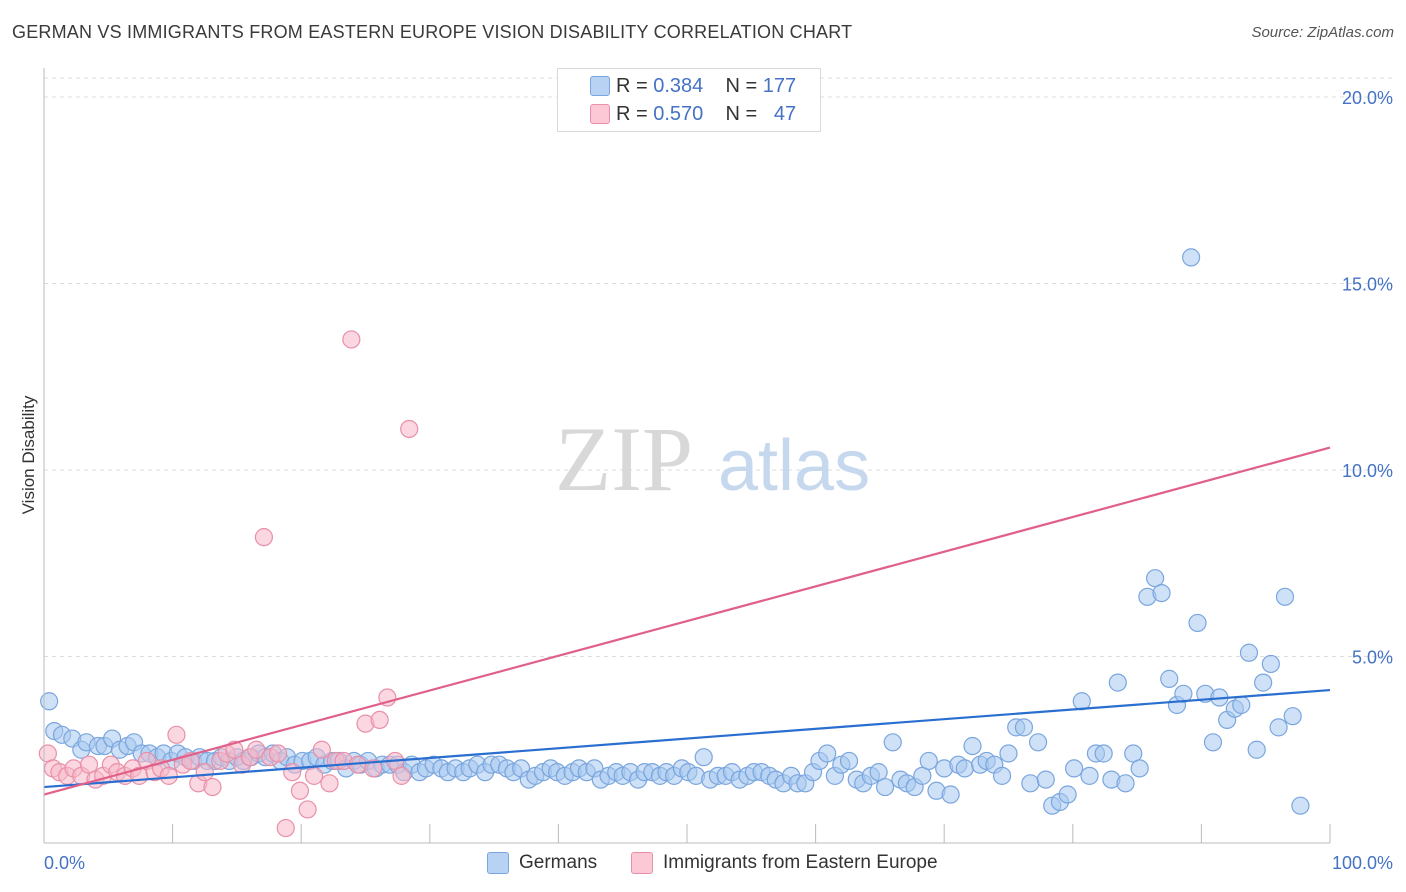 This screenshot has height=892, width=1406. Describe the element at coordinates (785, 113) in the screenshot. I see `legend-n-value: 47` at that location.